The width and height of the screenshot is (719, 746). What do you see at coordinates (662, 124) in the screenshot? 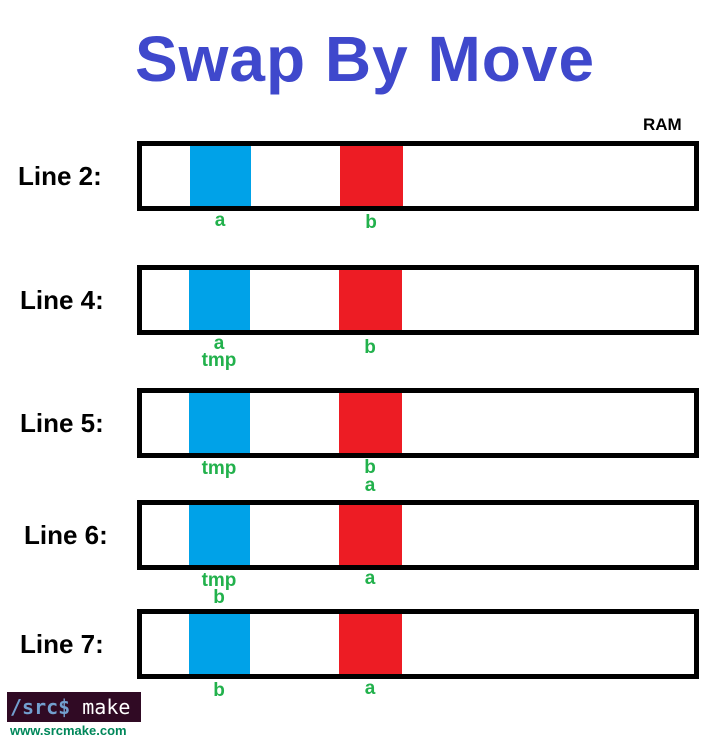
I see `ram-label: RAM` at bounding box center [662, 124].